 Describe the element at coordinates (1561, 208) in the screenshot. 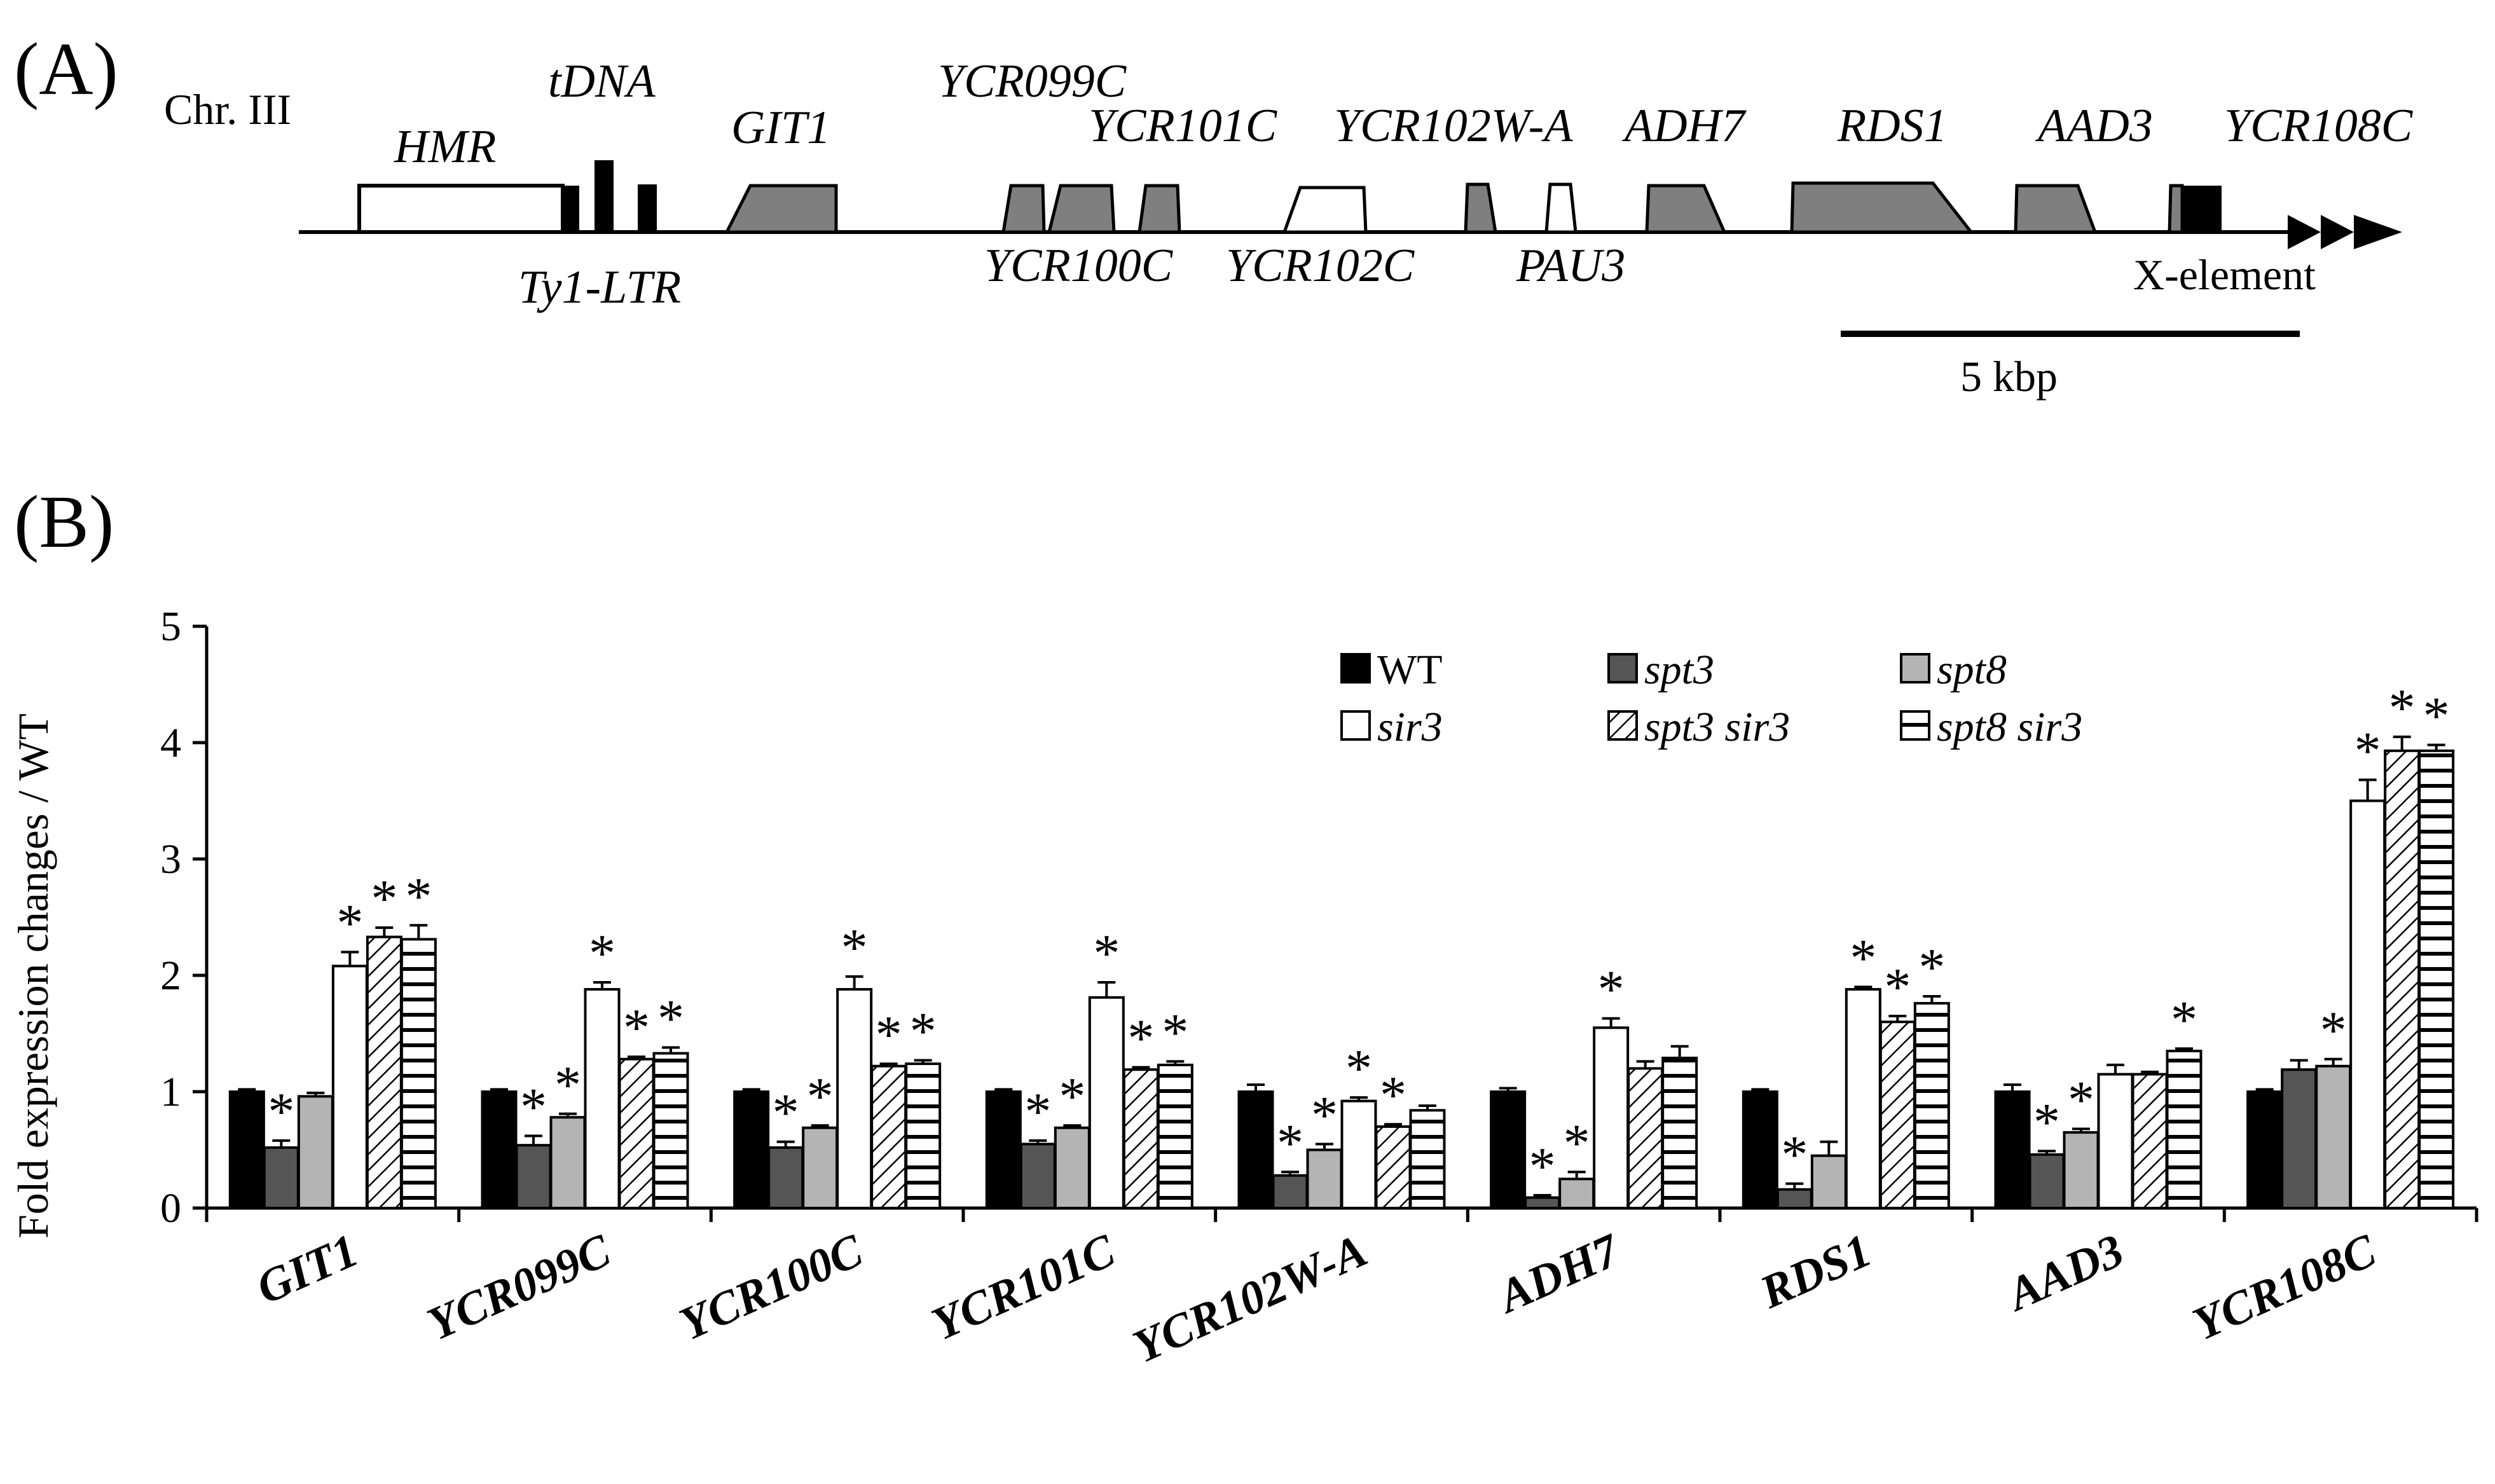

I see `pau3-gene` at that location.